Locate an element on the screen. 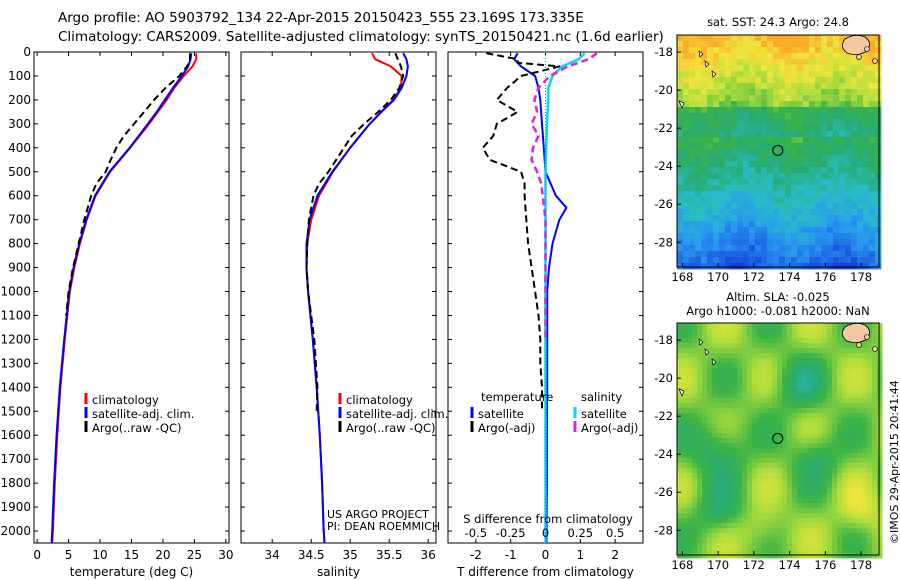 This screenshot has width=900, height=580. sst-map-ytick-label: -18 is located at coordinates (663, 52).